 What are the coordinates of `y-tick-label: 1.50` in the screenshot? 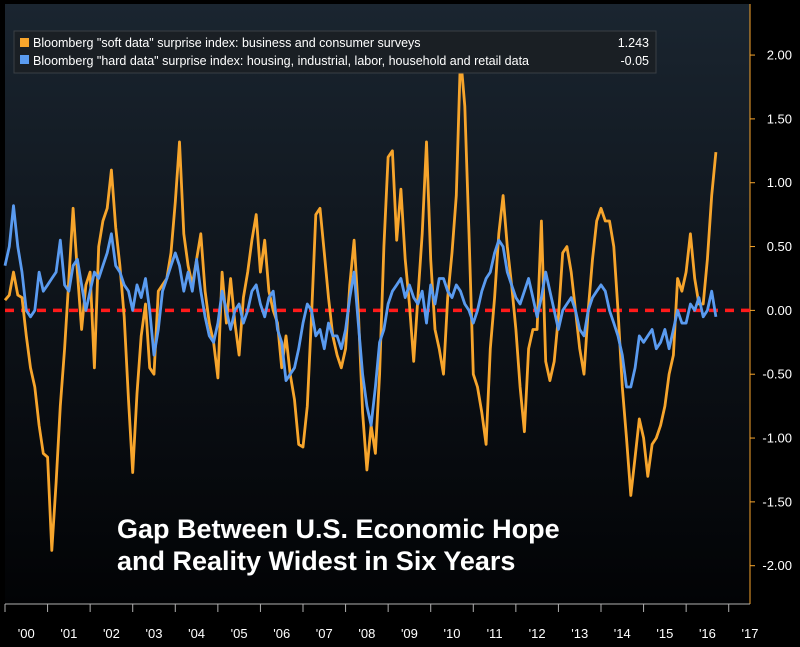 It's located at (779, 118).